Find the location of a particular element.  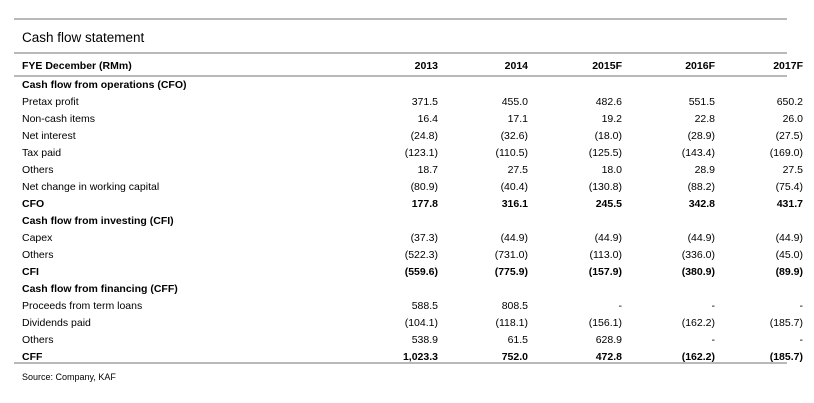

value-cell: (80.9) is located at coordinates (424, 187).